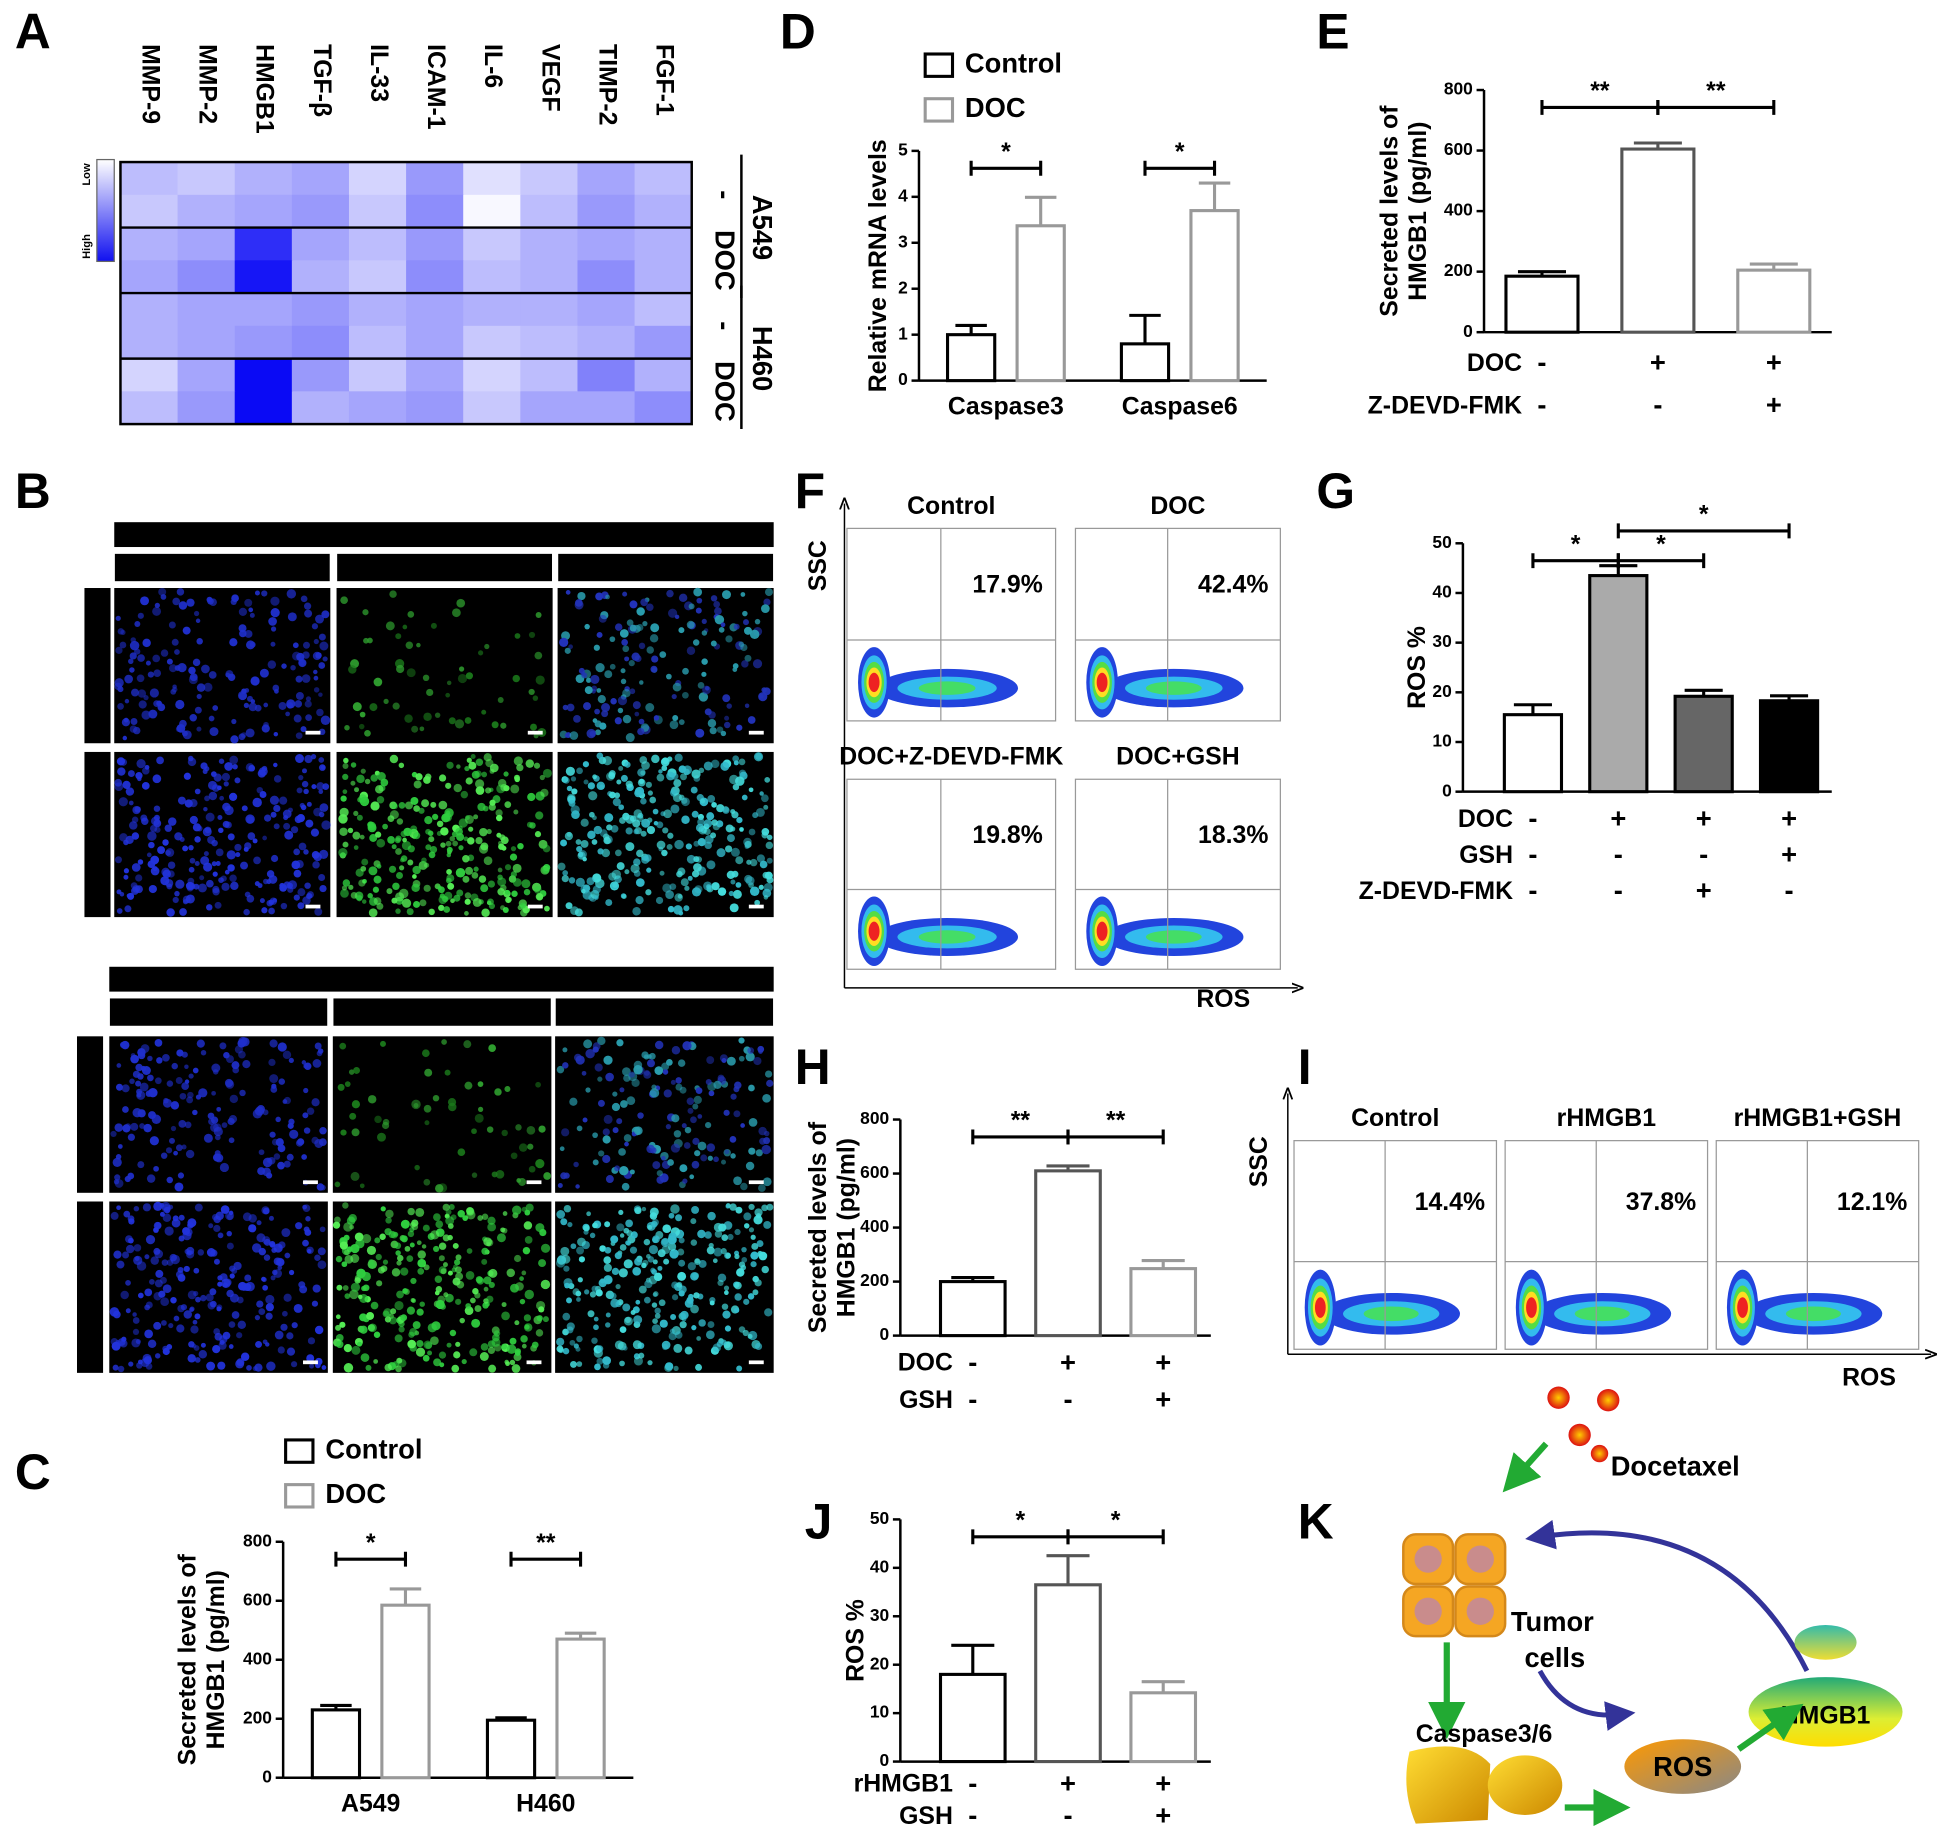 This screenshot has height=1828, width=1946. What do you see at coordinates (264, 89) in the screenshot?
I see `column-label: HMGB1` at bounding box center [264, 89].